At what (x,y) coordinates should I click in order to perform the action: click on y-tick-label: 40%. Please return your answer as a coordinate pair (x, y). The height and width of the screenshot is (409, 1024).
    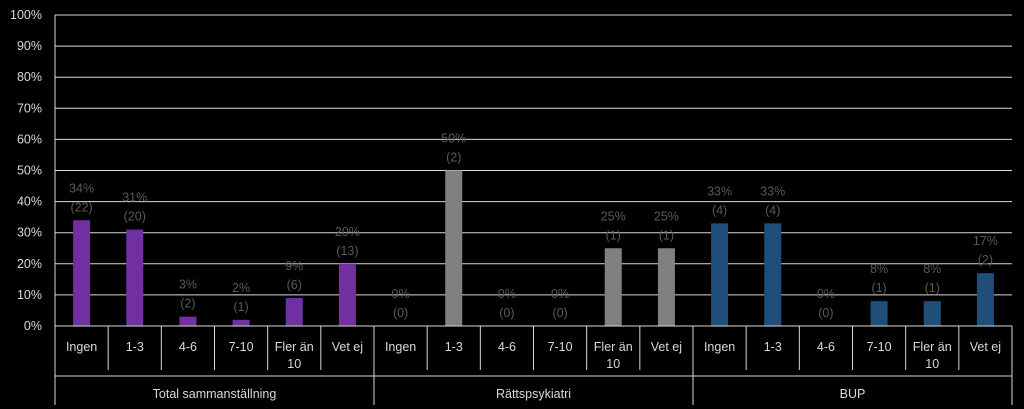
    Looking at the image, I should click on (29, 202).